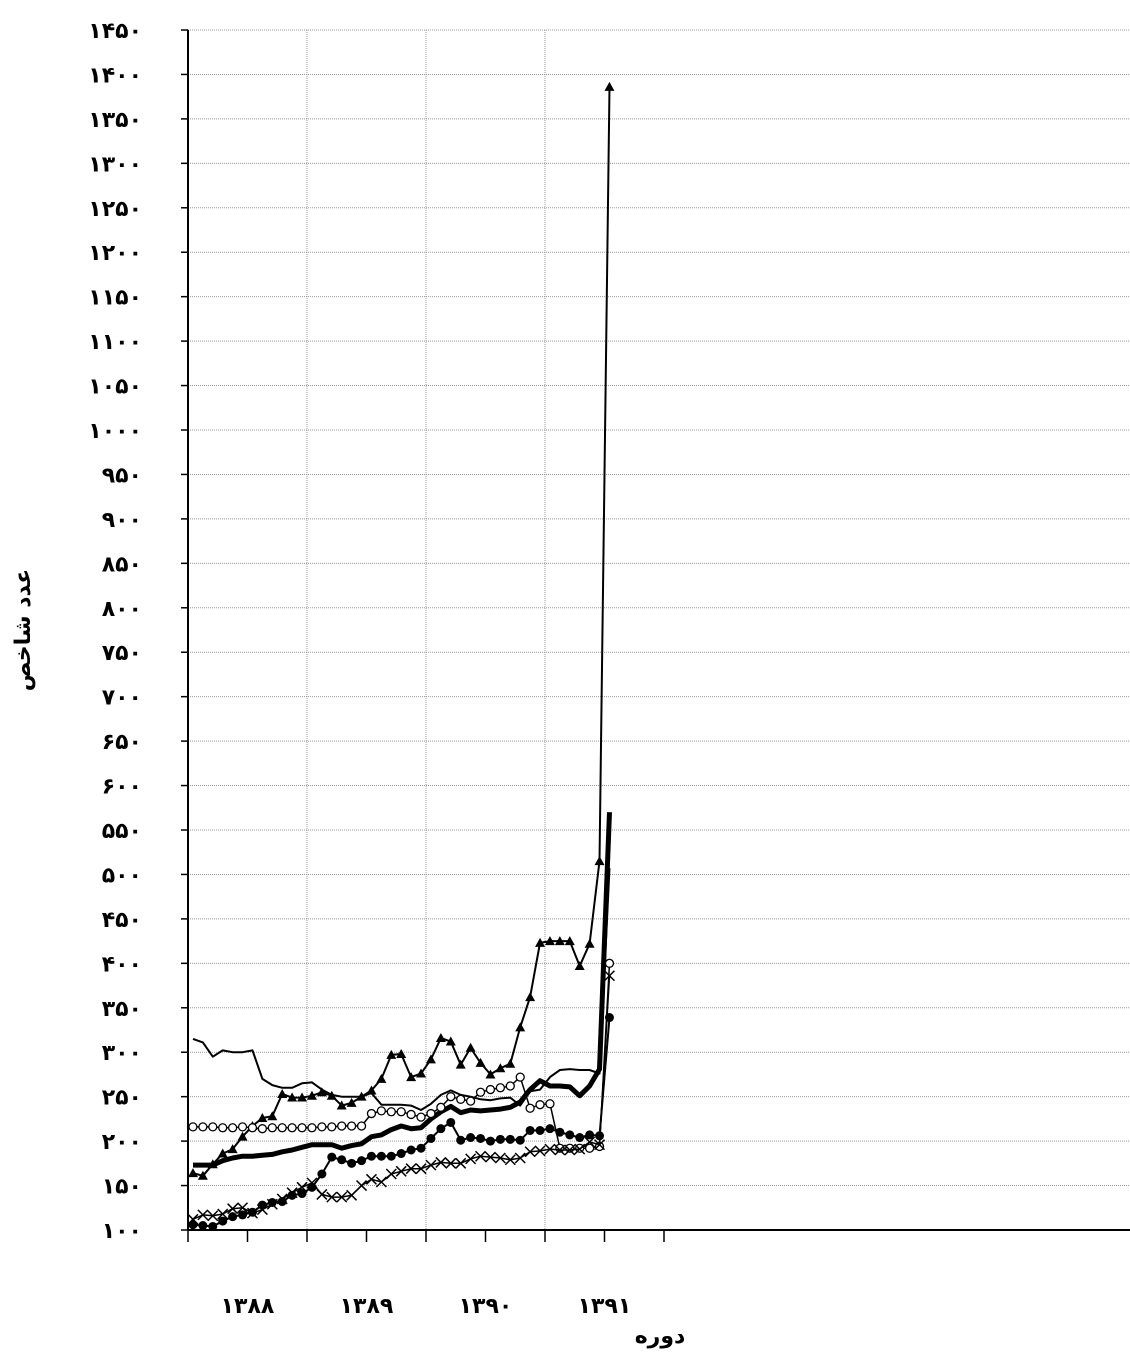 Image resolution: width=1130 pixels, height=1362 pixels. What do you see at coordinates (122, 831) in the screenshot?
I see `y-tick-label: ۵۵۰` at bounding box center [122, 831].